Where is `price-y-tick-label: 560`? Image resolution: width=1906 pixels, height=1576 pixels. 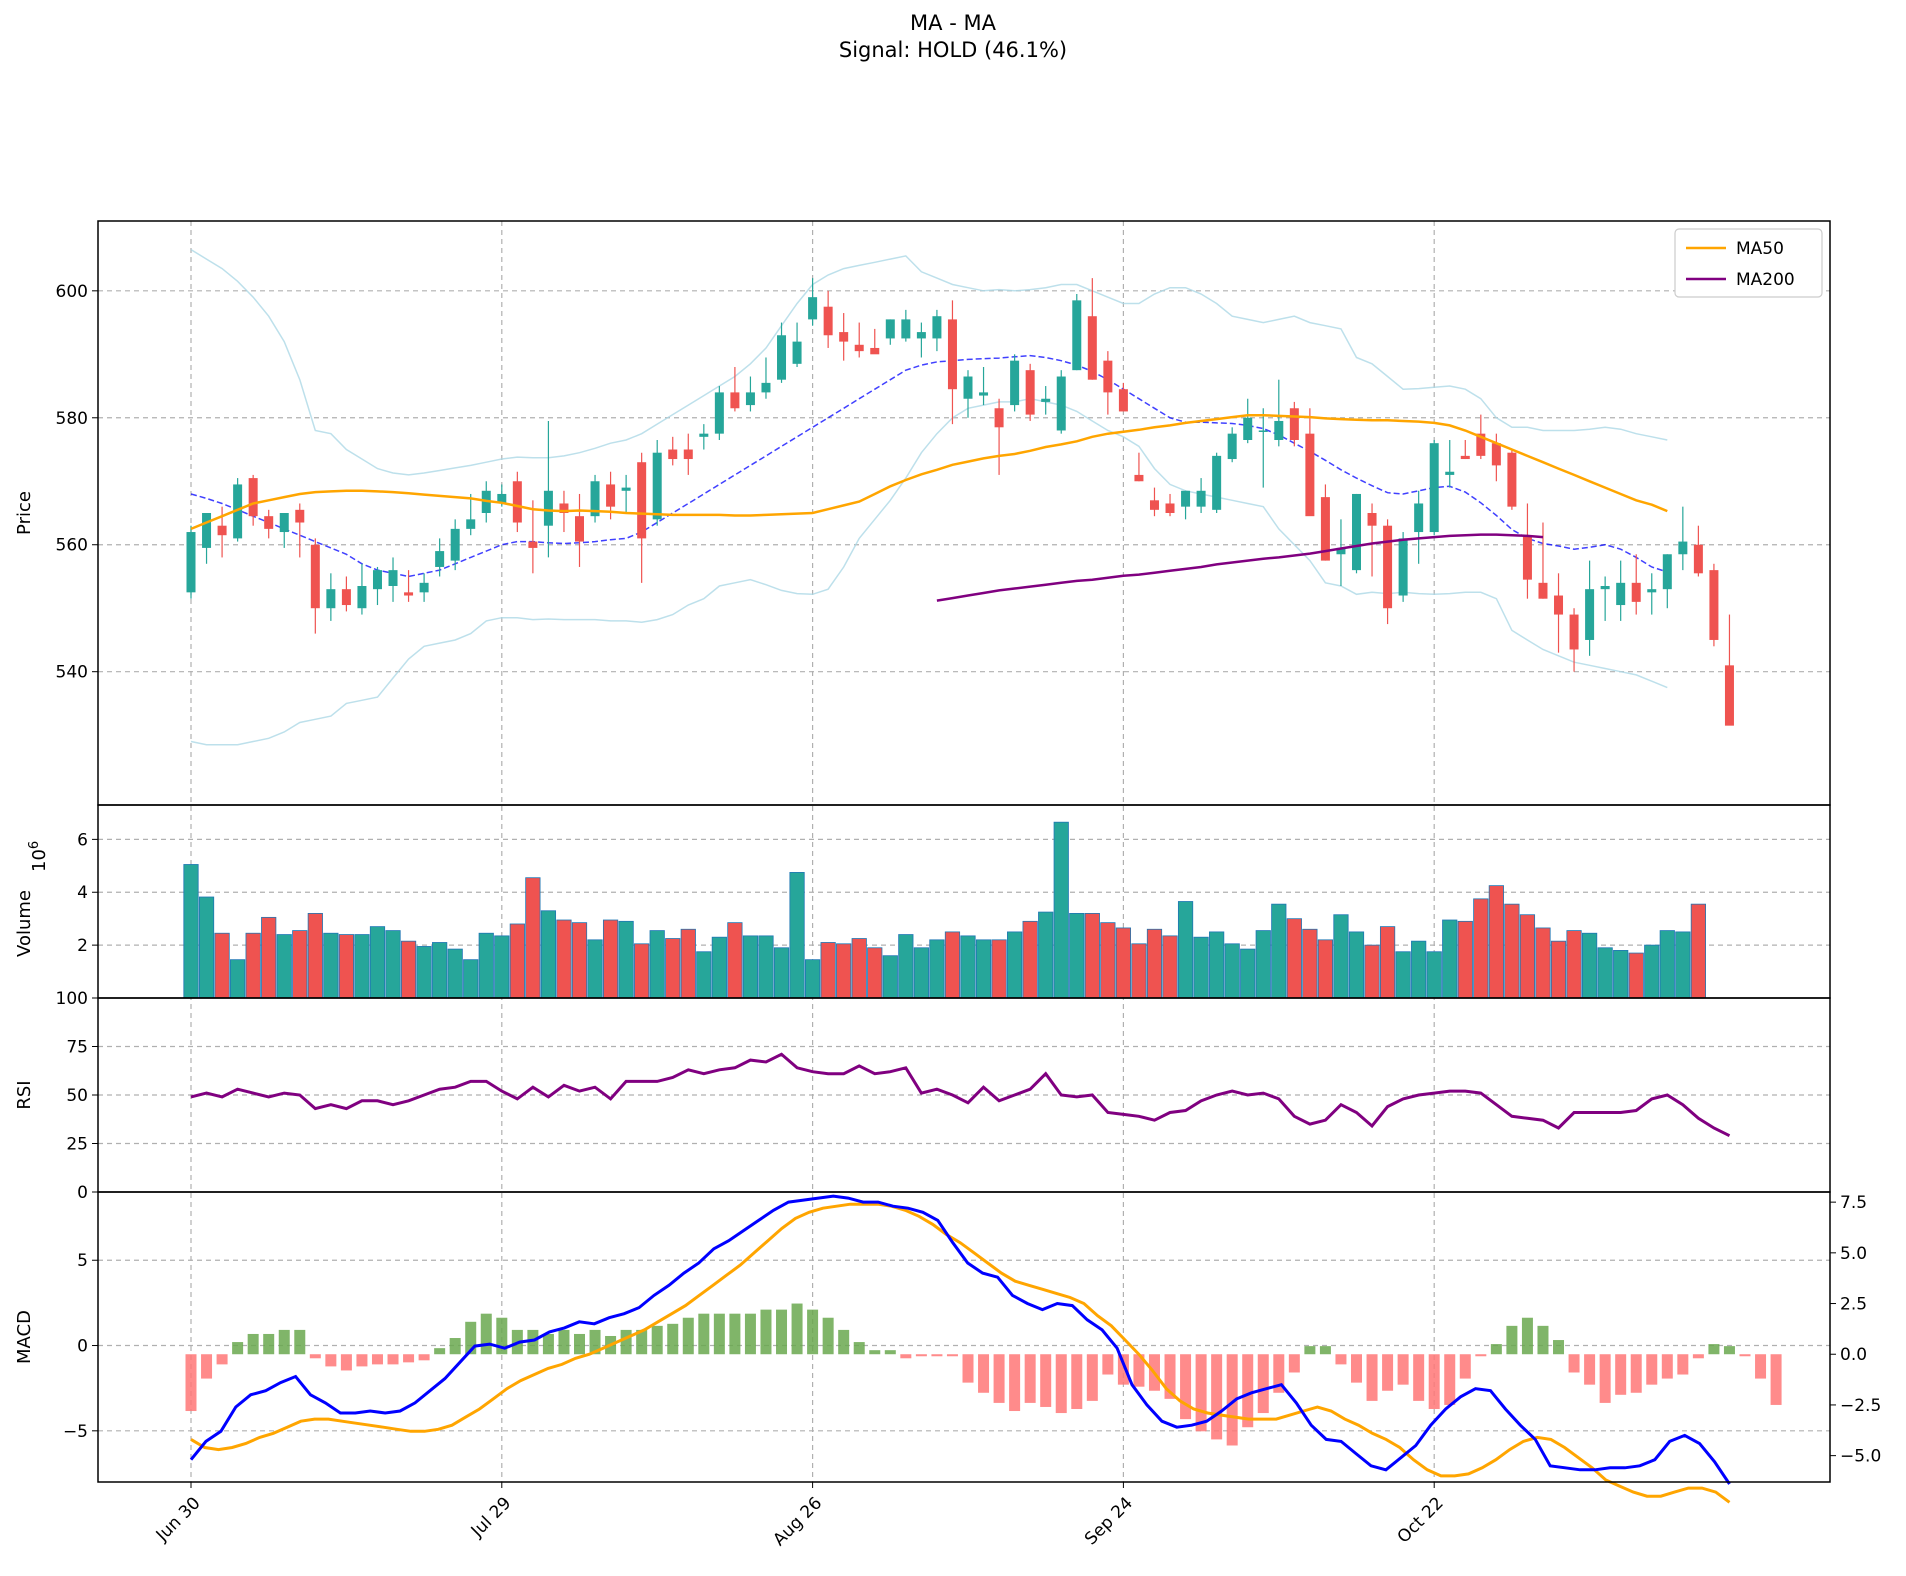 price-y-tick-label: 560 is located at coordinates (72, 546).